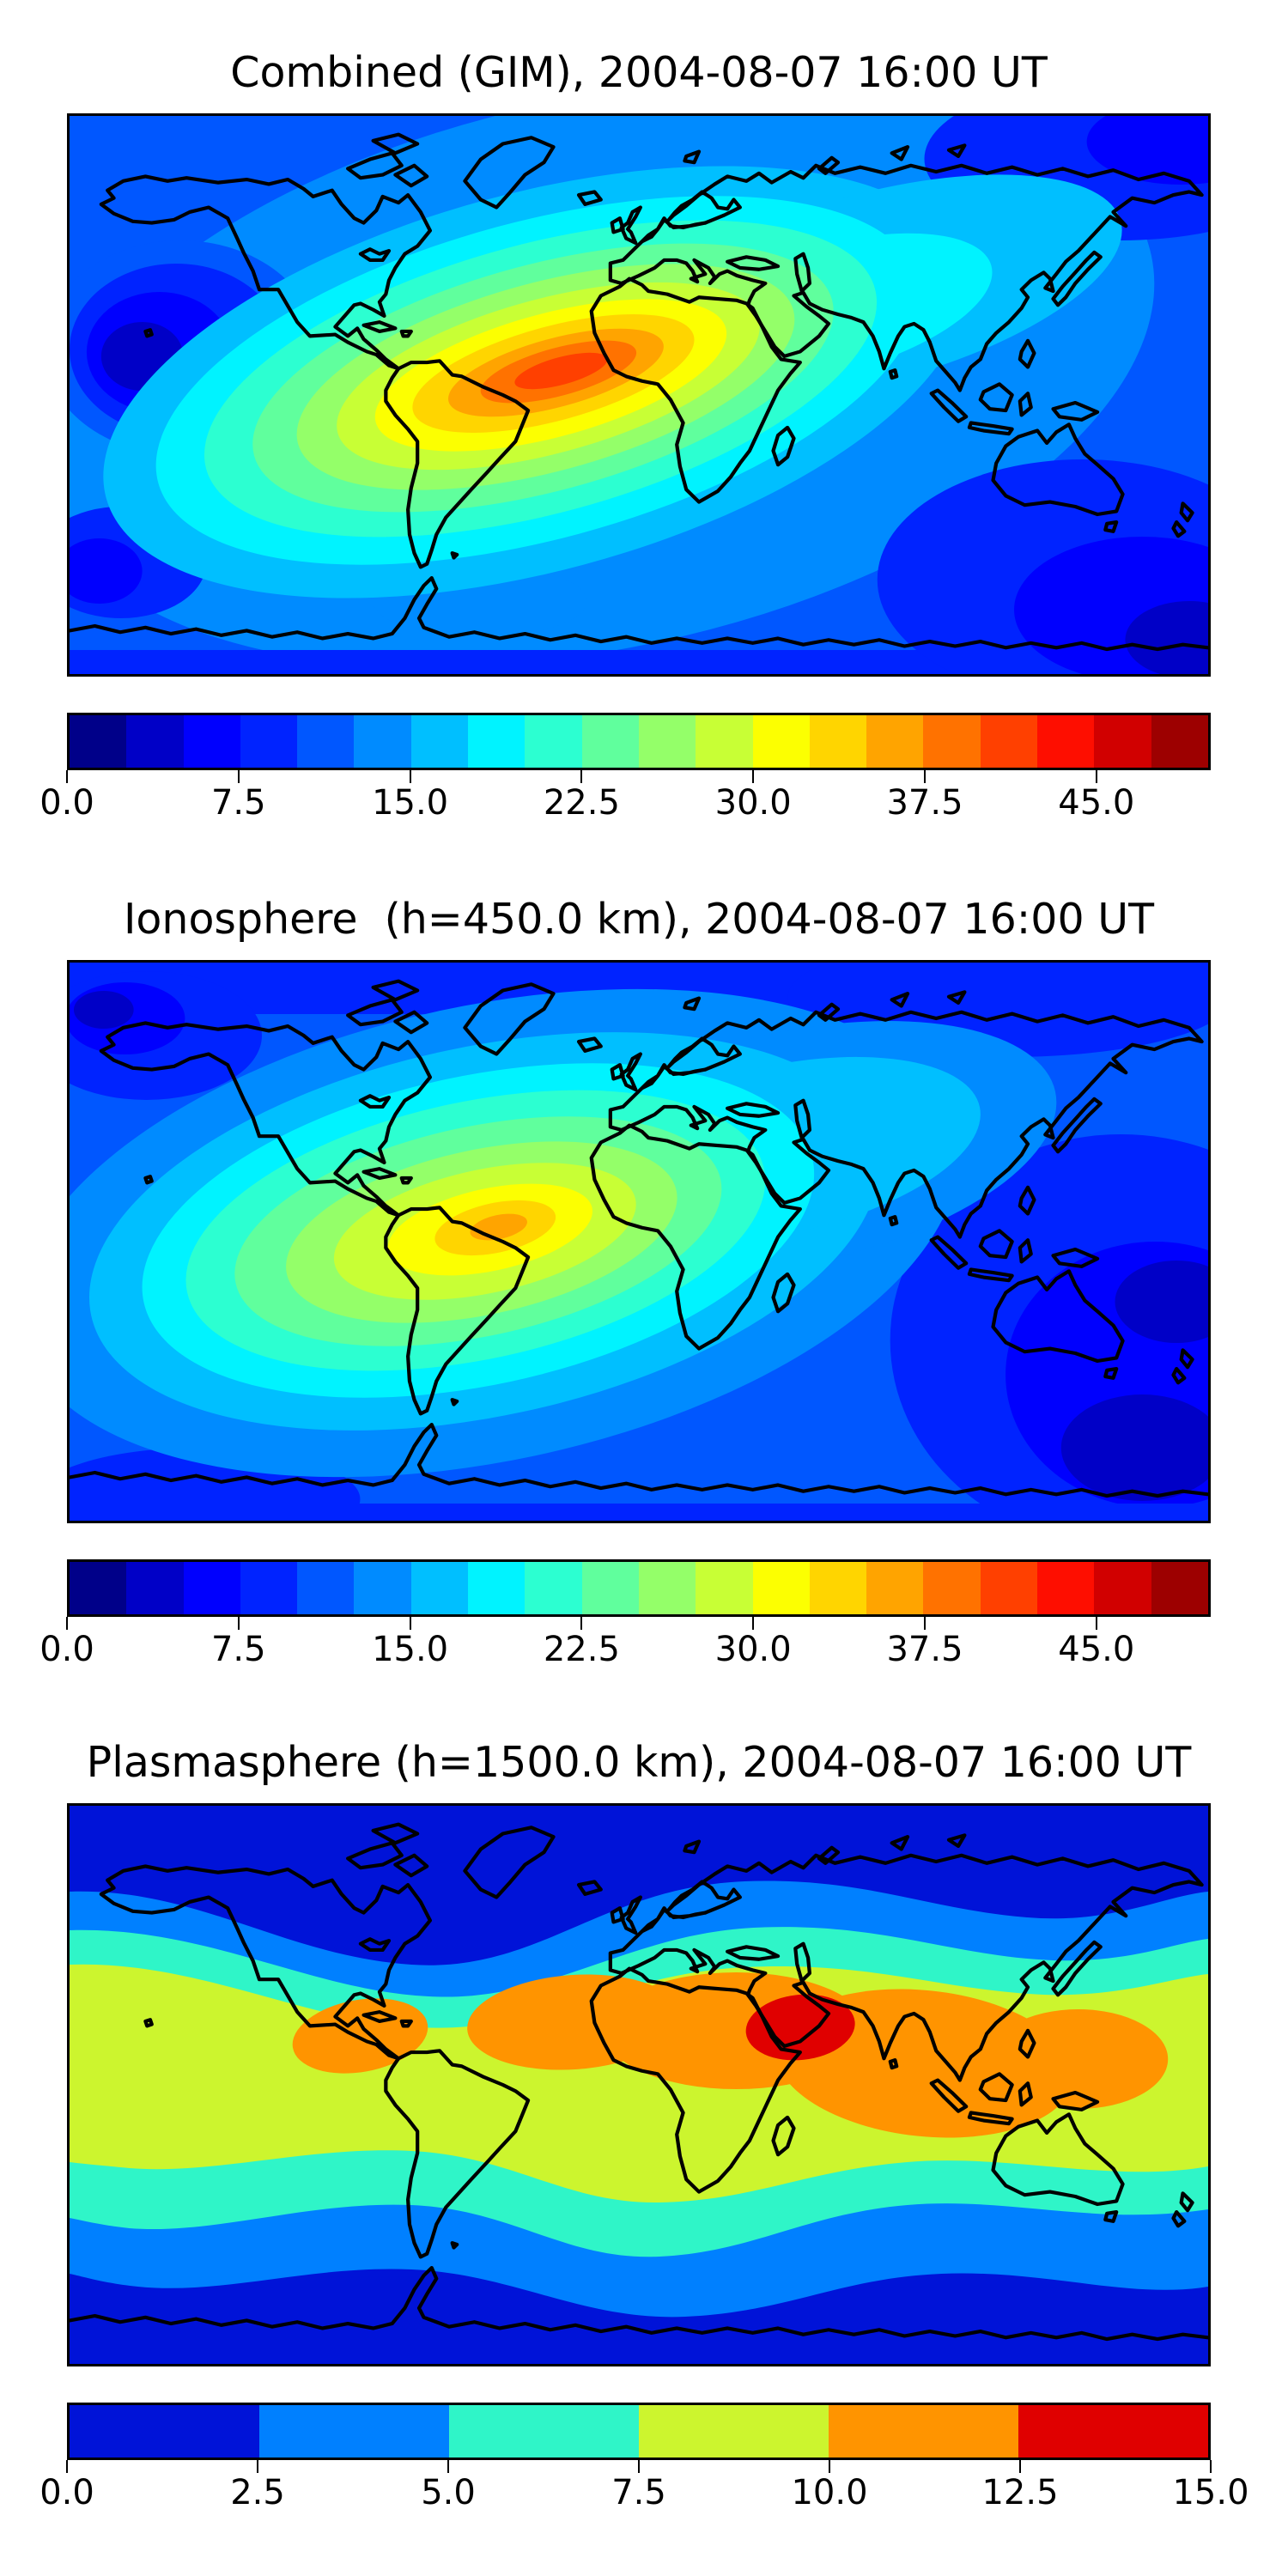 The width and height of the screenshot is (1288, 2576). I want to click on colorbar-combined: 0.0 7.5 15.0 22.5 30.0 37.5 45.0, so click(625, 770).